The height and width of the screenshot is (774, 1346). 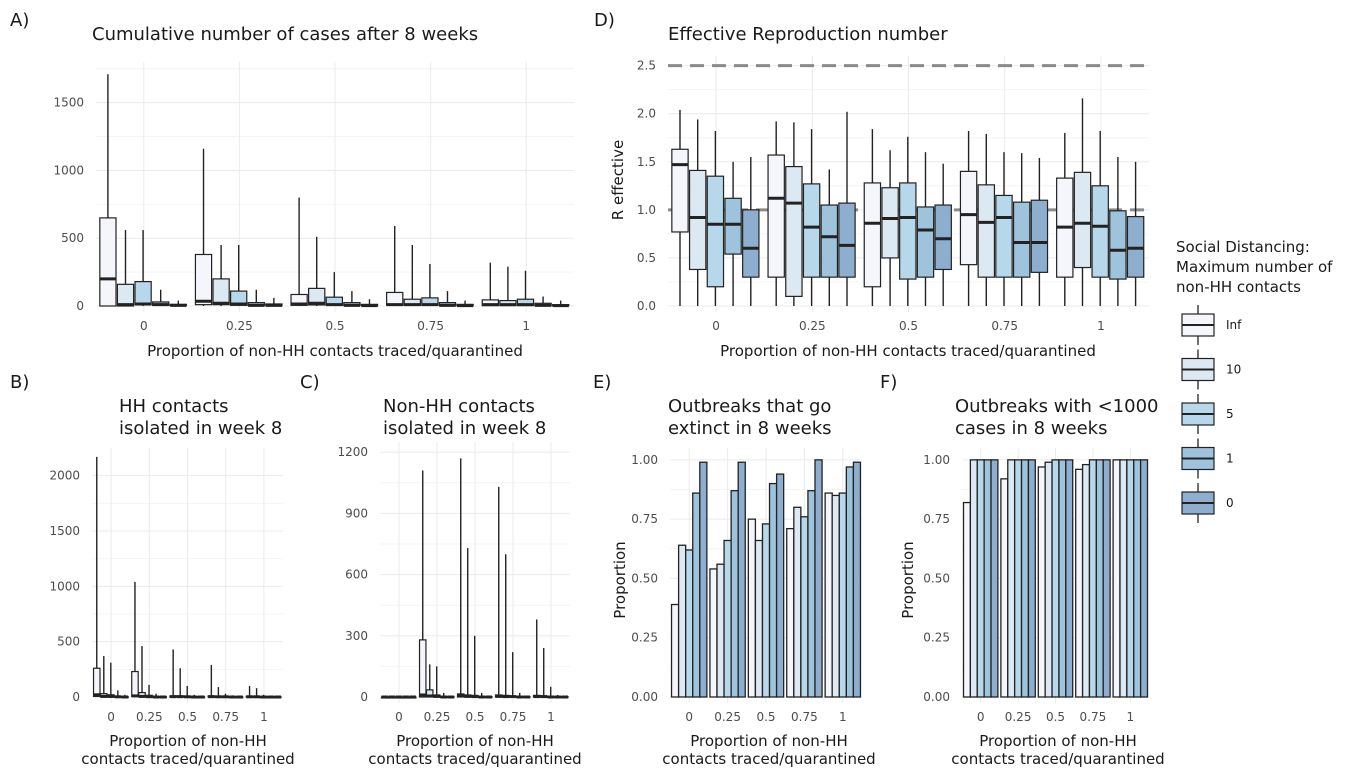 What do you see at coordinates (174, 406) in the screenshot?
I see `panel-title: HH contacts` at bounding box center [174, 406].